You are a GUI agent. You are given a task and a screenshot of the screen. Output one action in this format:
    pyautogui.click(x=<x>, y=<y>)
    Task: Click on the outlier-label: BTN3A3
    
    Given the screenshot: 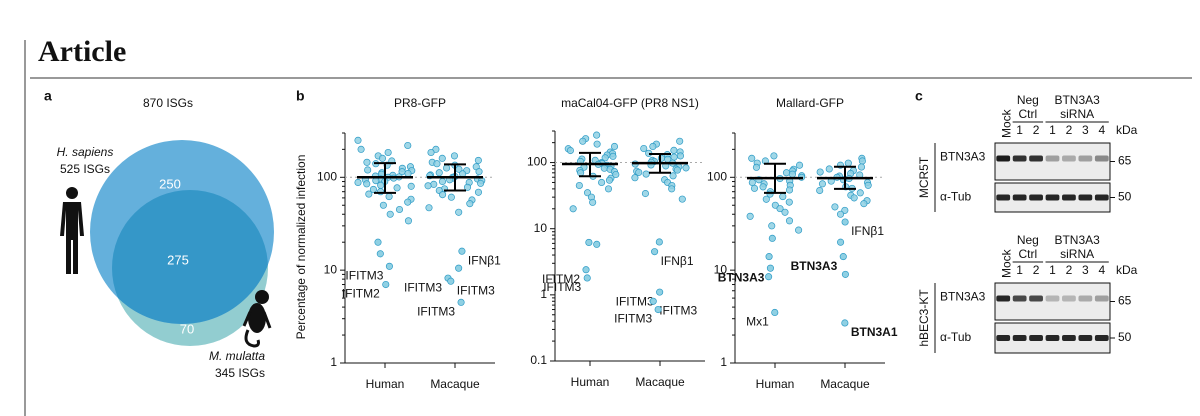 What is the action you would take?
    pyautogui.click(x=741, y=277)
    